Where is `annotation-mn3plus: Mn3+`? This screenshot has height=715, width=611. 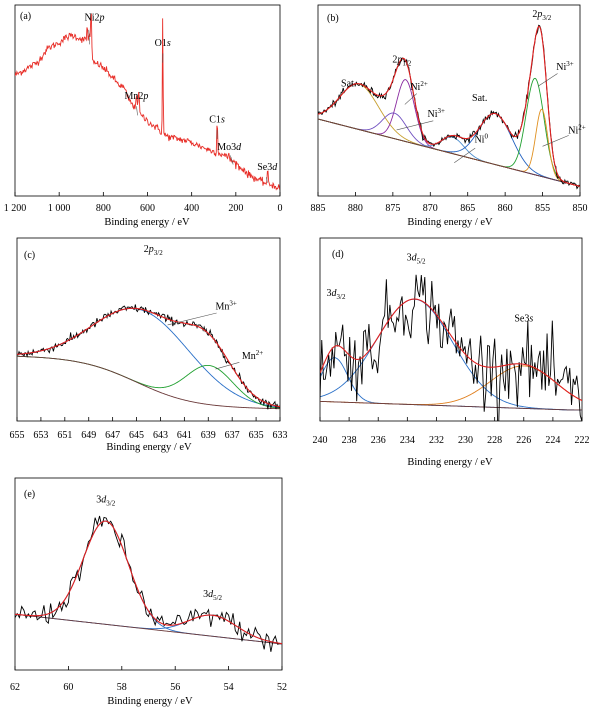
annotation-mn3plus: Mn3+ is located at coordinates (226, 306).